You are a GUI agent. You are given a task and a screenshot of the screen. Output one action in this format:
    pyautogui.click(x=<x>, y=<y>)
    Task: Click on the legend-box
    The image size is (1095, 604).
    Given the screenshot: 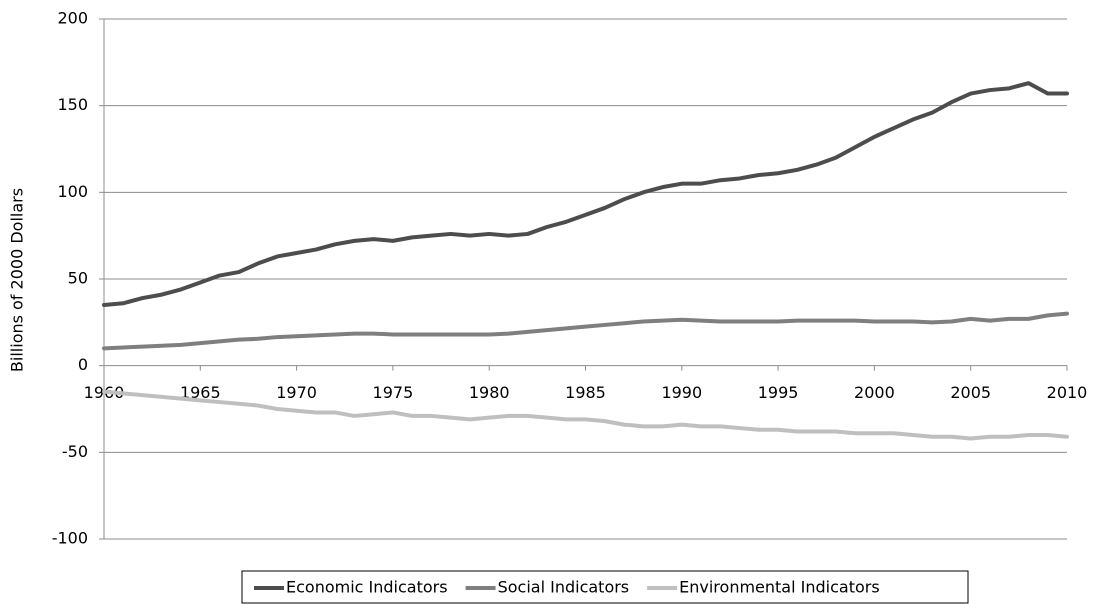 What is the action you would take?
    pyautogui.click(x=605, y=587)
    